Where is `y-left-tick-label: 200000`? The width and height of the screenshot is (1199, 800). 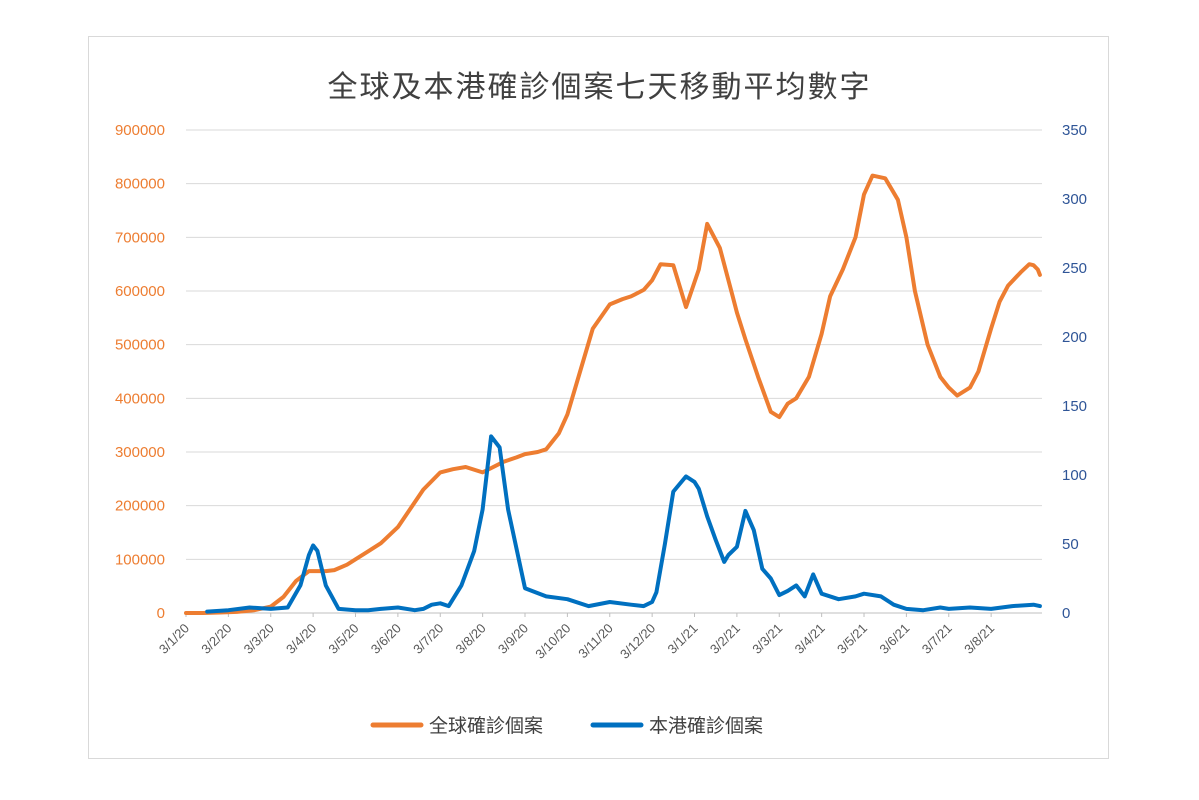
y-left-tick-label: 200000 is located at coordinates (140, 506).